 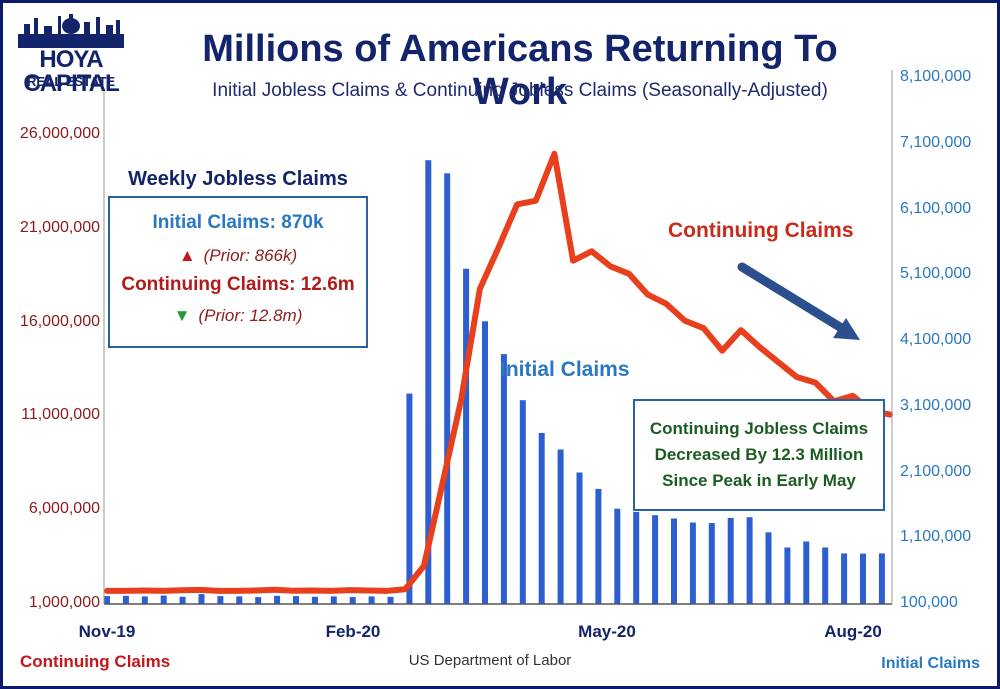 What do you see at coordinates (59, 227) in the screenshot?
I see `left-tick-label: 21,000,000` at bounding box center [59, 227].